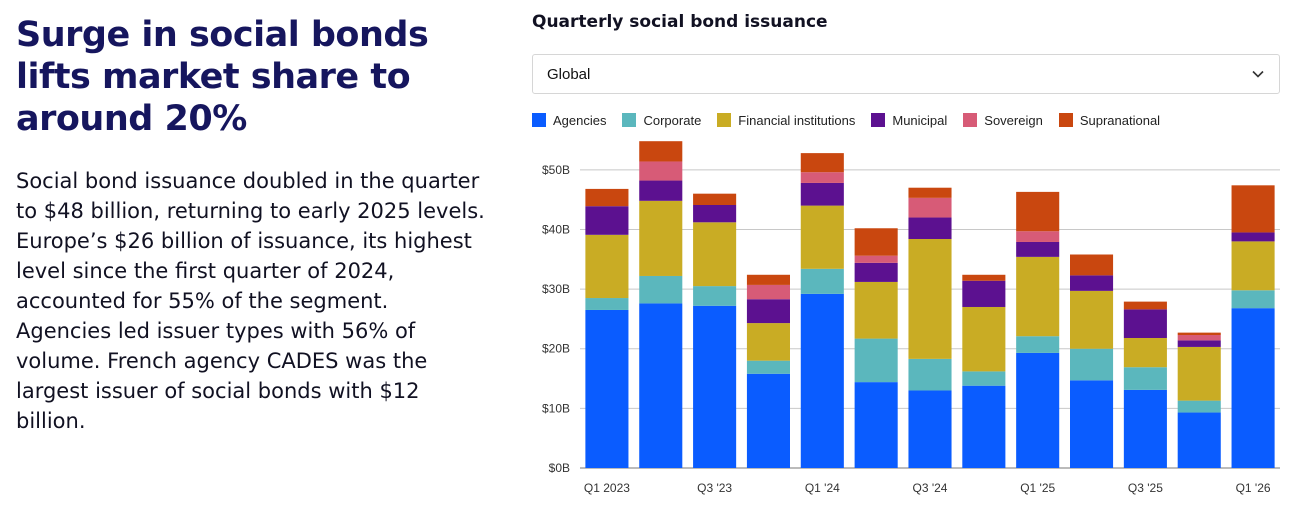 This screenshot has width=1300, height=514. What do you see at coordinates (1258, 74) in the screenshot?
I see `chevron-down-icon` at bounding box center [1258, 74].